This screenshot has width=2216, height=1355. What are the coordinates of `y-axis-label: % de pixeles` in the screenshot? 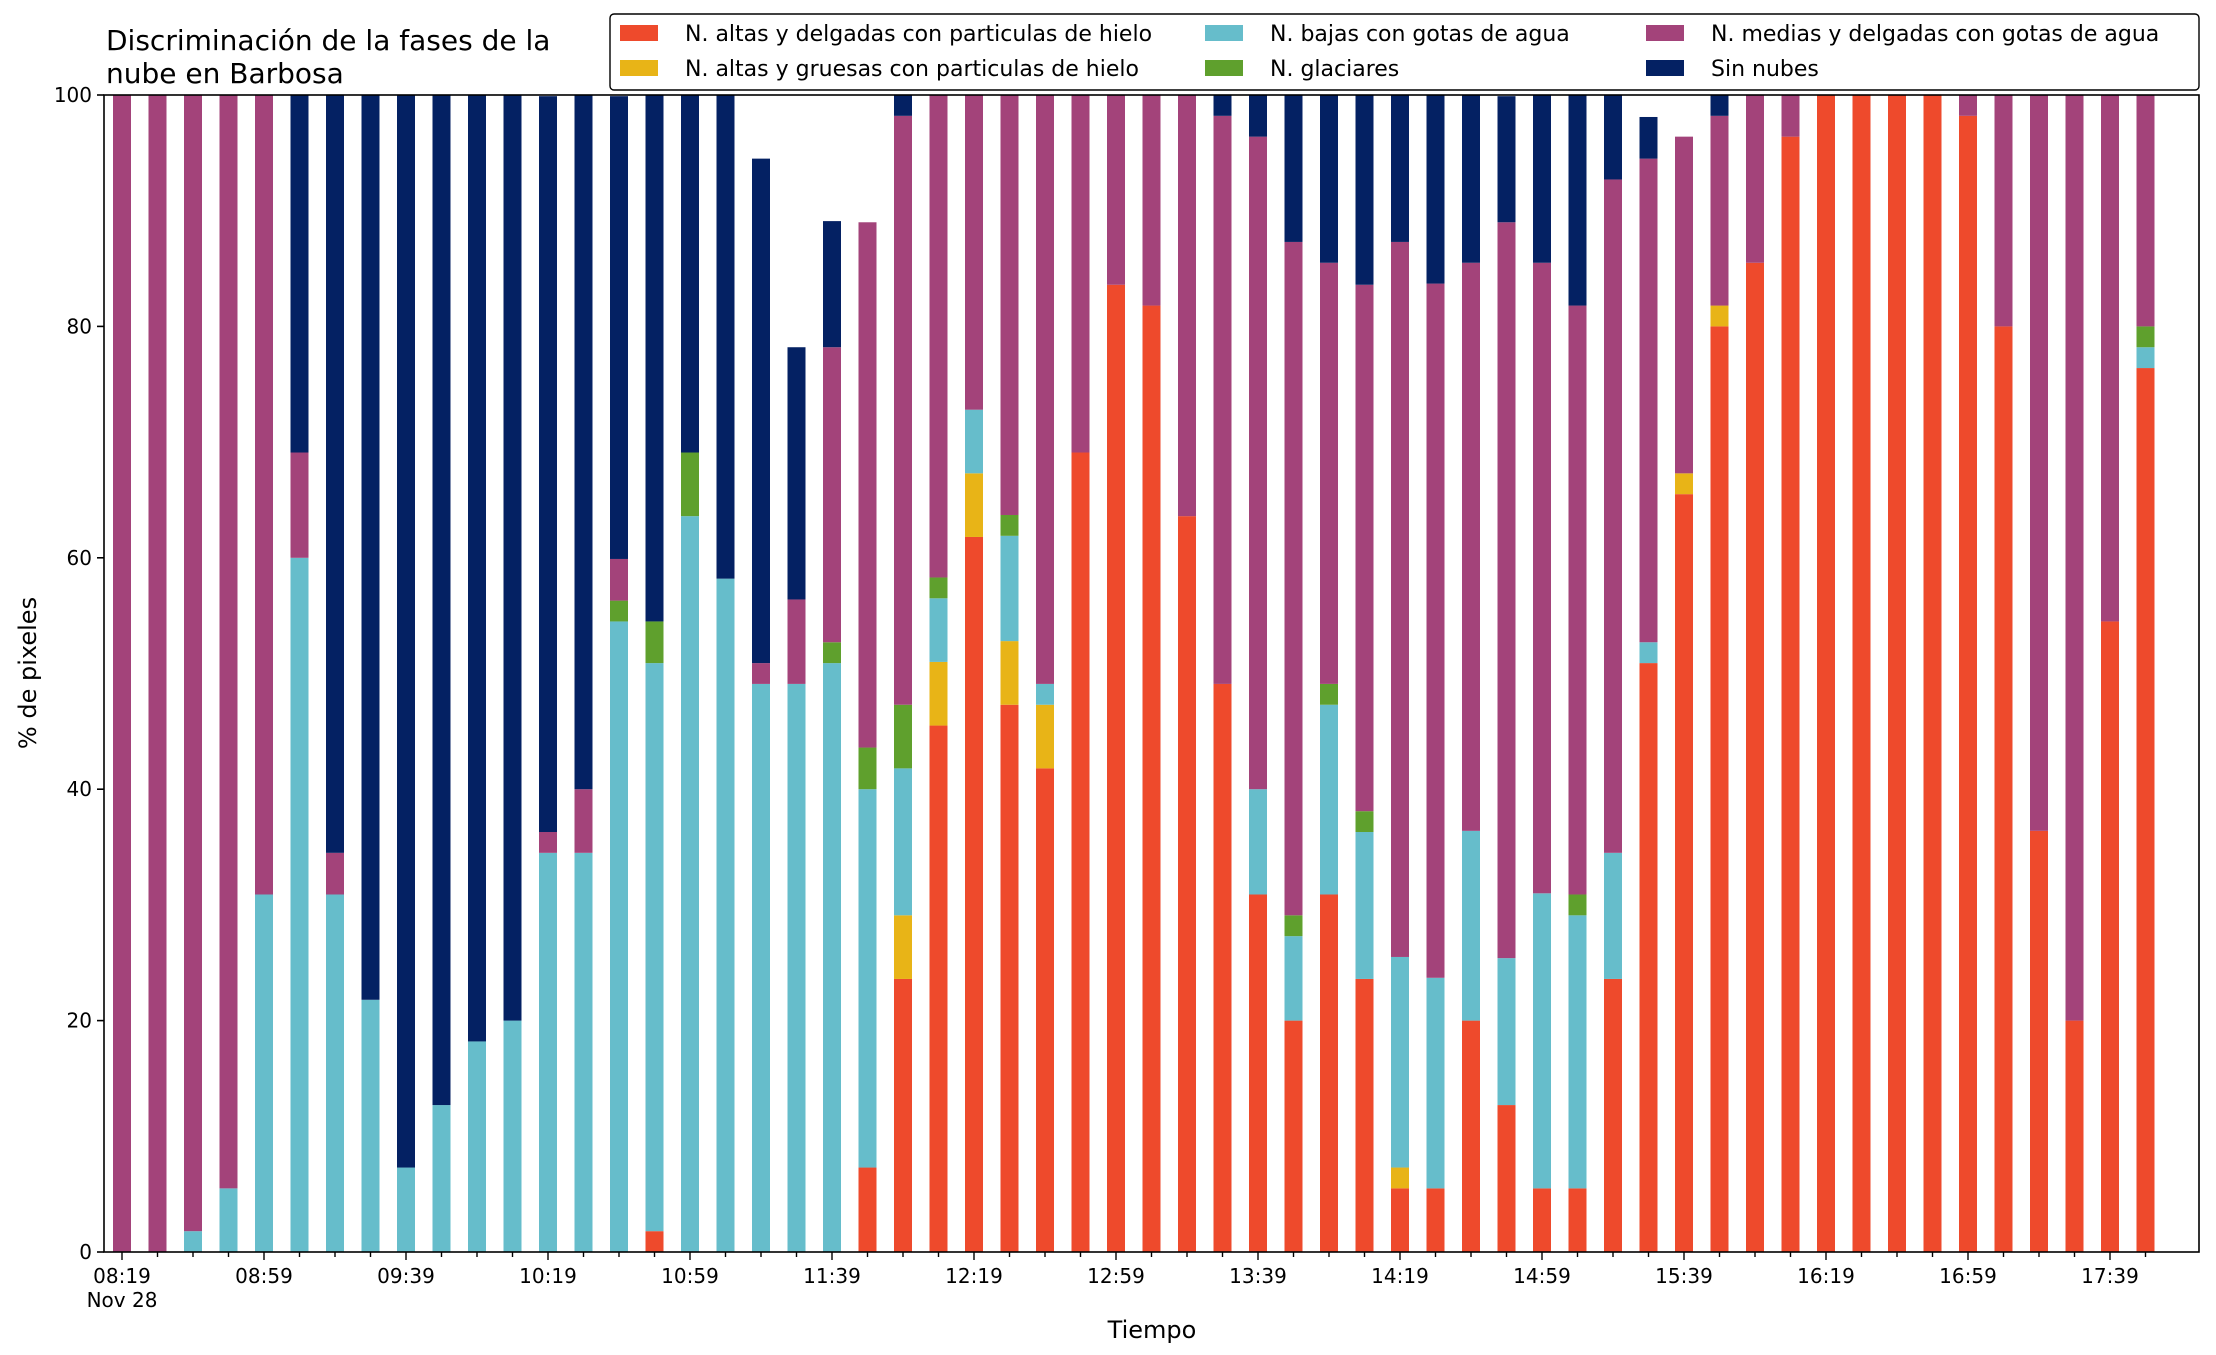 It's located at (28, 673).